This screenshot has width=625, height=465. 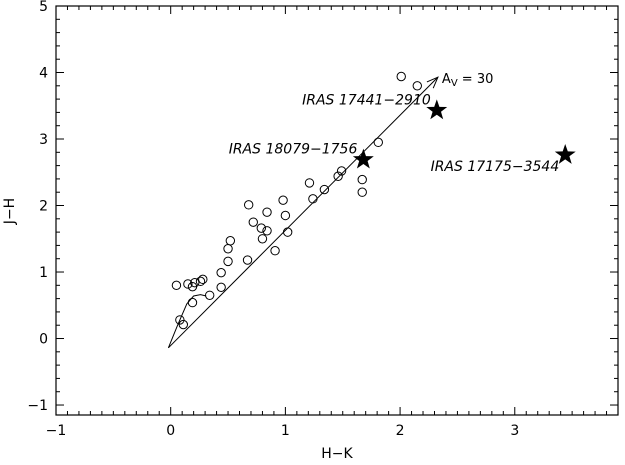 I want to click on y-tick-labels: −1 0 1 2 3 4 5, so click(x=37, y=207).